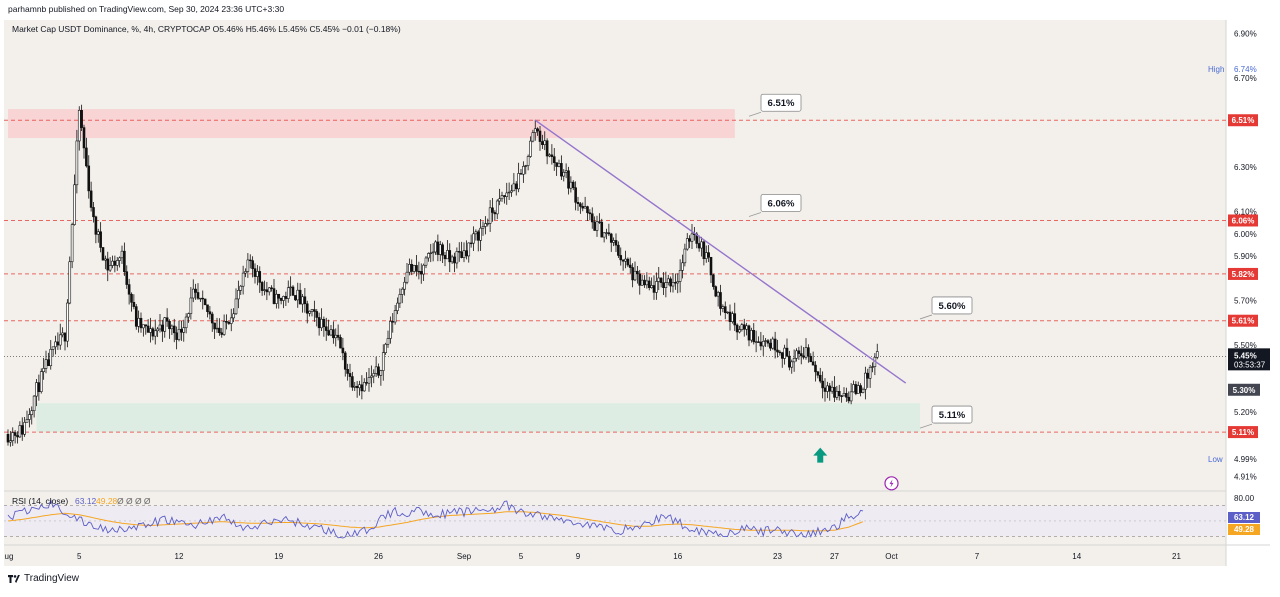 This screenshot has height=597, width=1280. Describe the element at coordinates (478, 418) in the screenshot. I see `zone-support` at that location.